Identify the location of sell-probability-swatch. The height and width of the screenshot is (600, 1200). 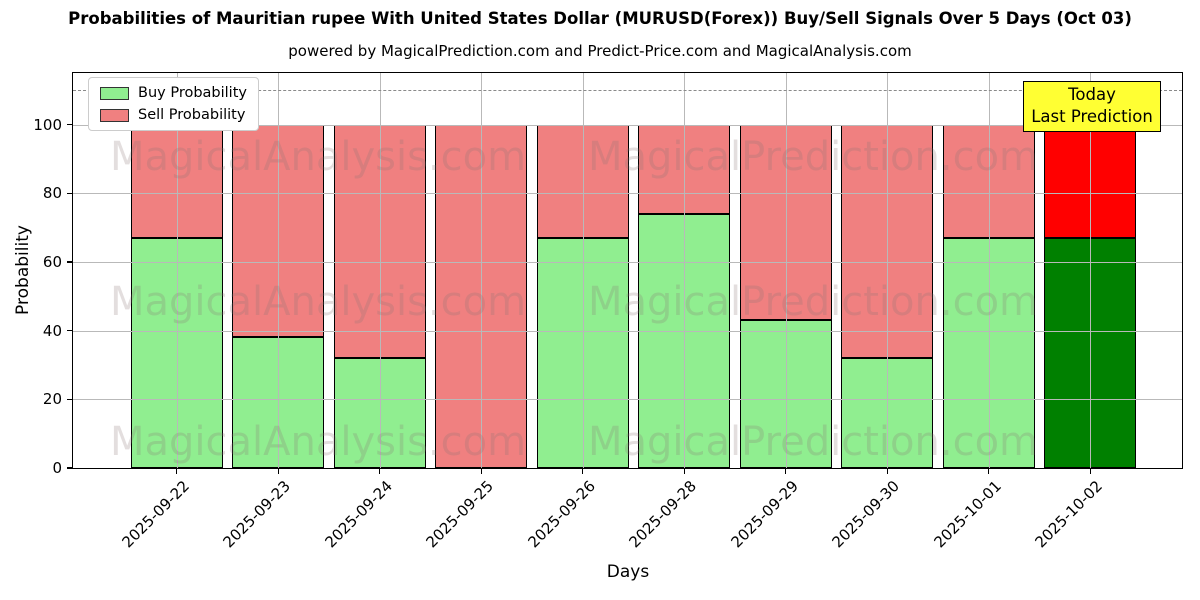
(114, 115).